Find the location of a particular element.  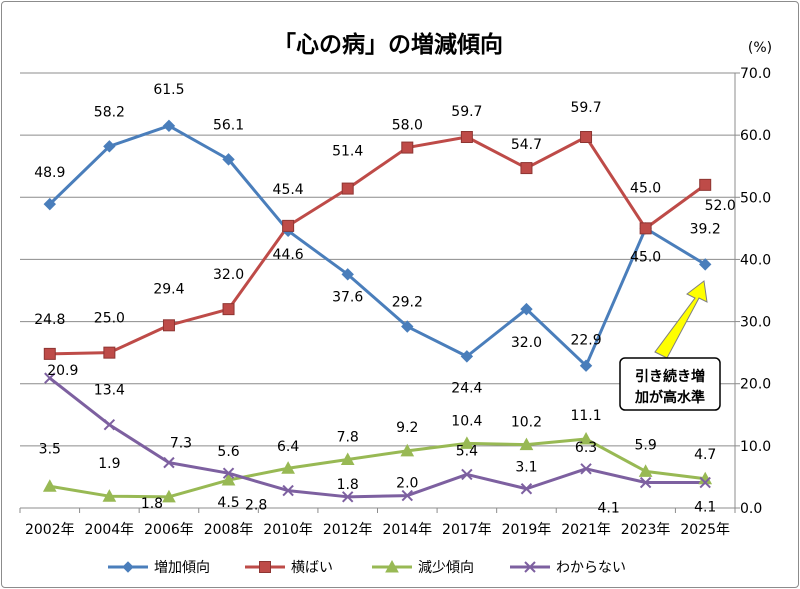

data-label: 39.2 is located at coordinates (705, 229).